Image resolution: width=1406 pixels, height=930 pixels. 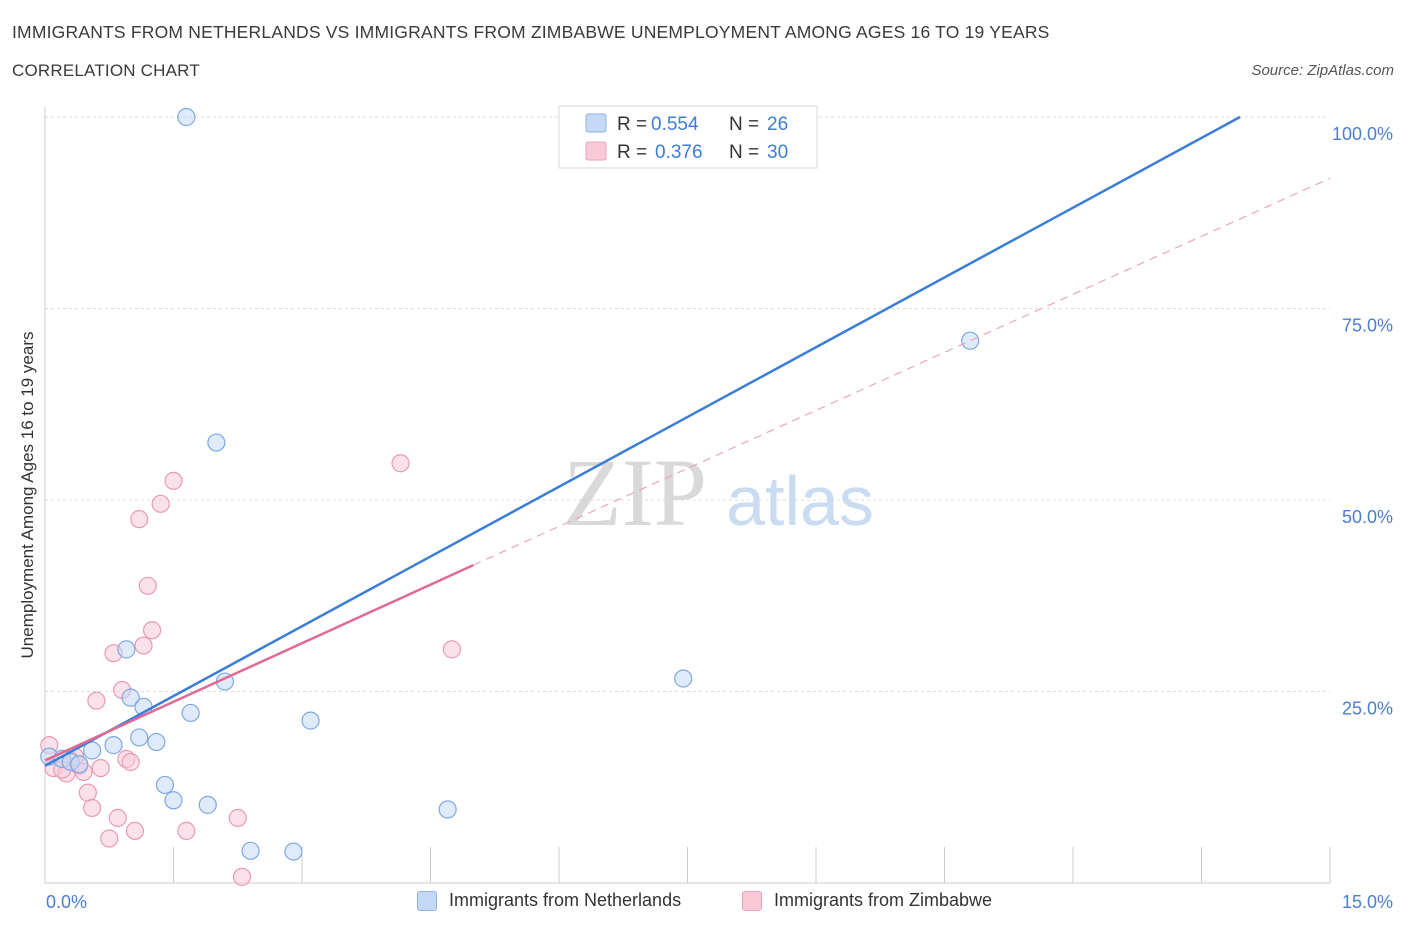 What do you see at coordinates (565, 900) in the screenshot?
I see `legend-label-netherlands: Immigrants from Netherlands` at bounding box center [565, 900].